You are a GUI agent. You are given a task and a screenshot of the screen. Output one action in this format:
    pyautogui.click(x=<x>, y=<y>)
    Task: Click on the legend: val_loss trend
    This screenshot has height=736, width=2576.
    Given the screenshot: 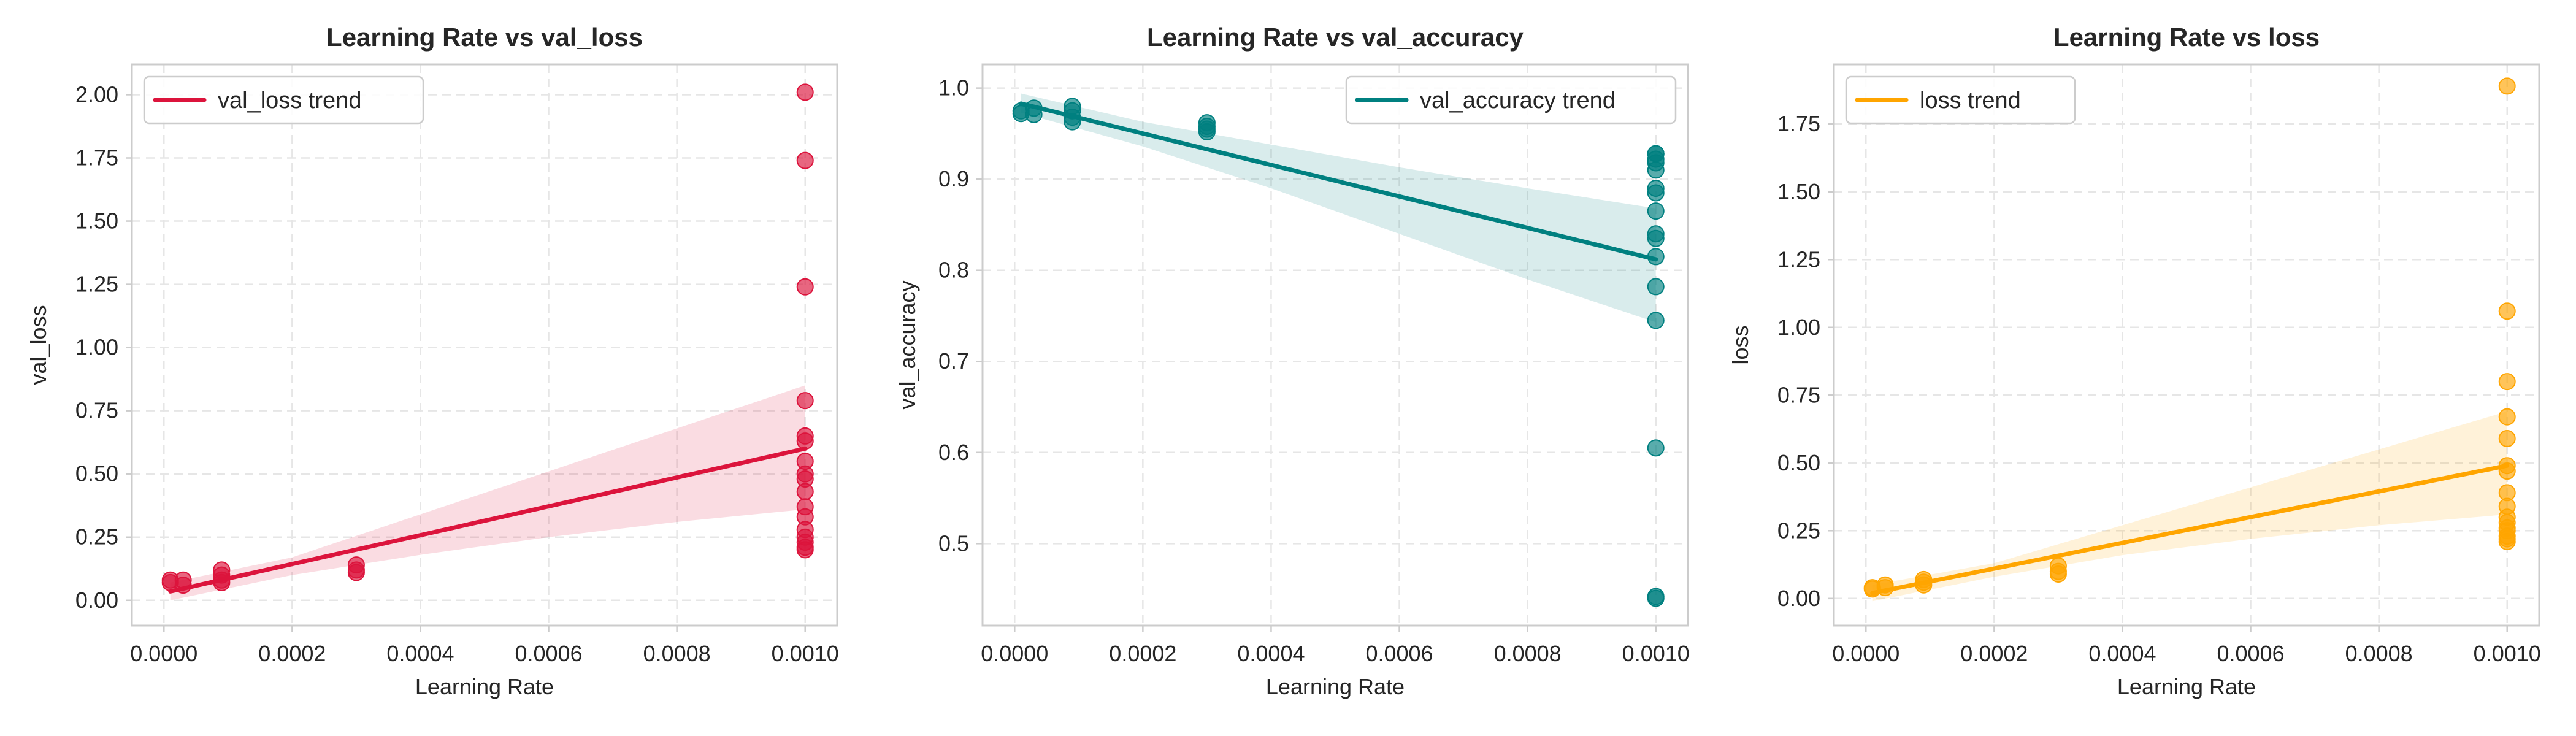 What is the action you would take?
    pyautogui.click(x=283, y=100)
    